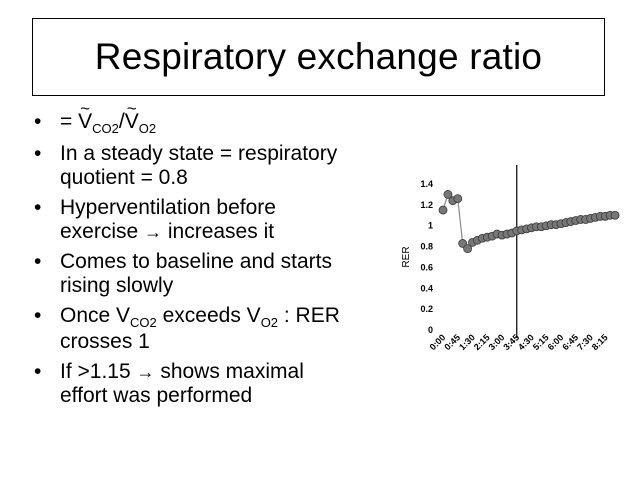  Describe the element at coordinates (156, 395) in the screenshot. I see `line-2: effort was performed` at that location.